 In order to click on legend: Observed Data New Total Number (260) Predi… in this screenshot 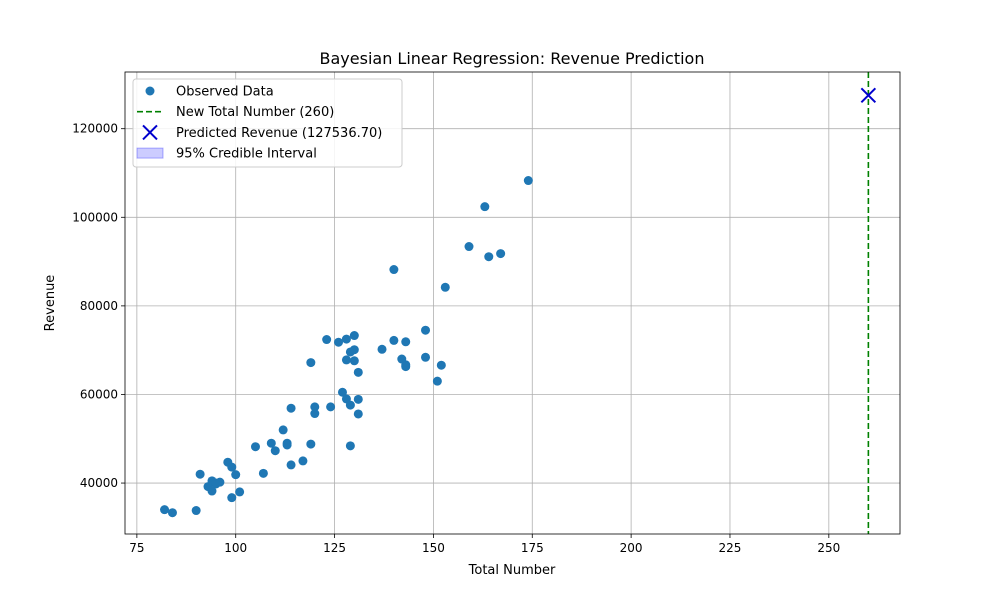, I will do `click(267, 123)`.